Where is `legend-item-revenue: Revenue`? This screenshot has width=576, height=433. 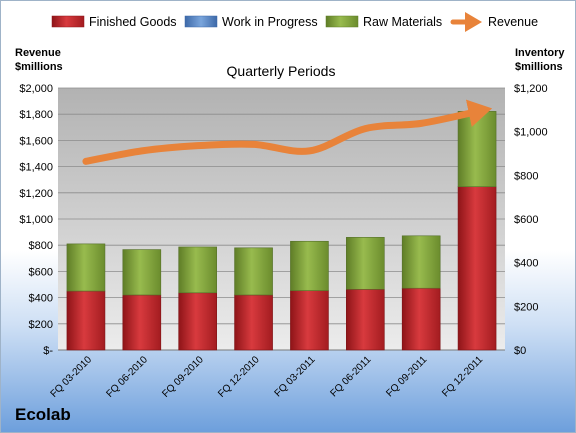 legend-item-revenue: Revenue is located at coordinates (494, 22).